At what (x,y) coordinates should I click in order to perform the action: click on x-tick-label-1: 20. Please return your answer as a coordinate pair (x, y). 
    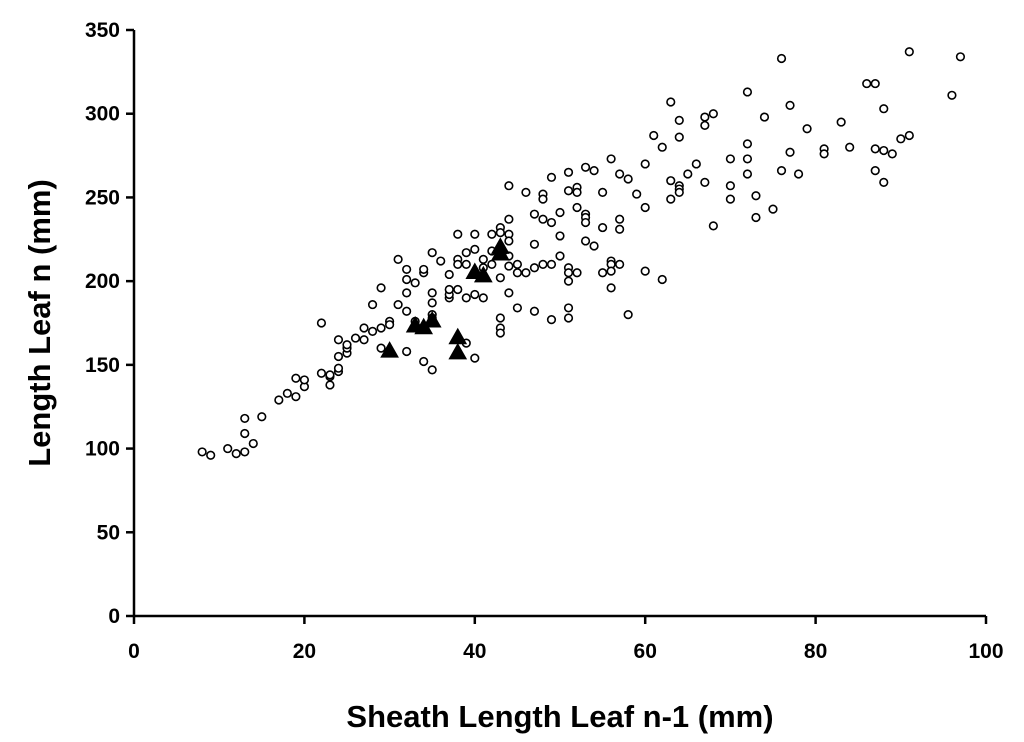
    Looking at the image, I should click on (304, 651).